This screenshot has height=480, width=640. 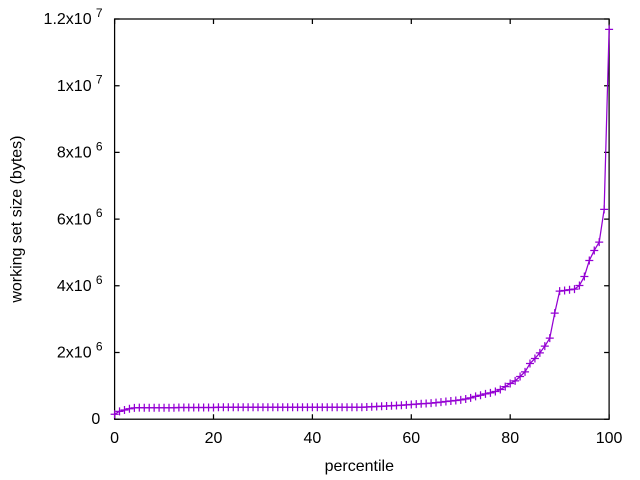 I want to click on svg-text: percentile, so click(x=359, y=466).